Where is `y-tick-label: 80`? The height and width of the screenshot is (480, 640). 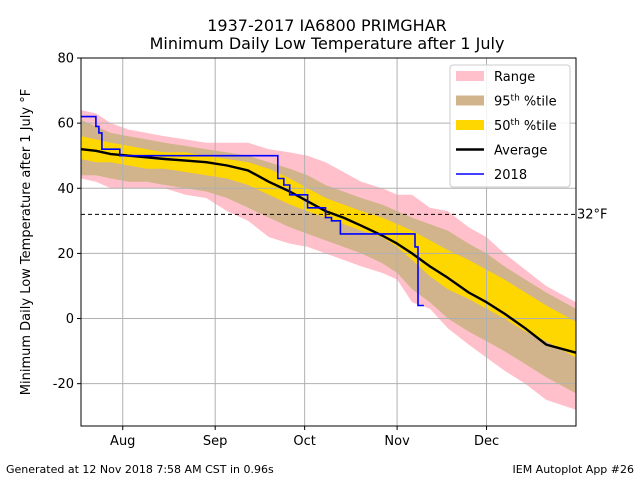
y-tick-label: 80 is located at coordinates (65, 59).